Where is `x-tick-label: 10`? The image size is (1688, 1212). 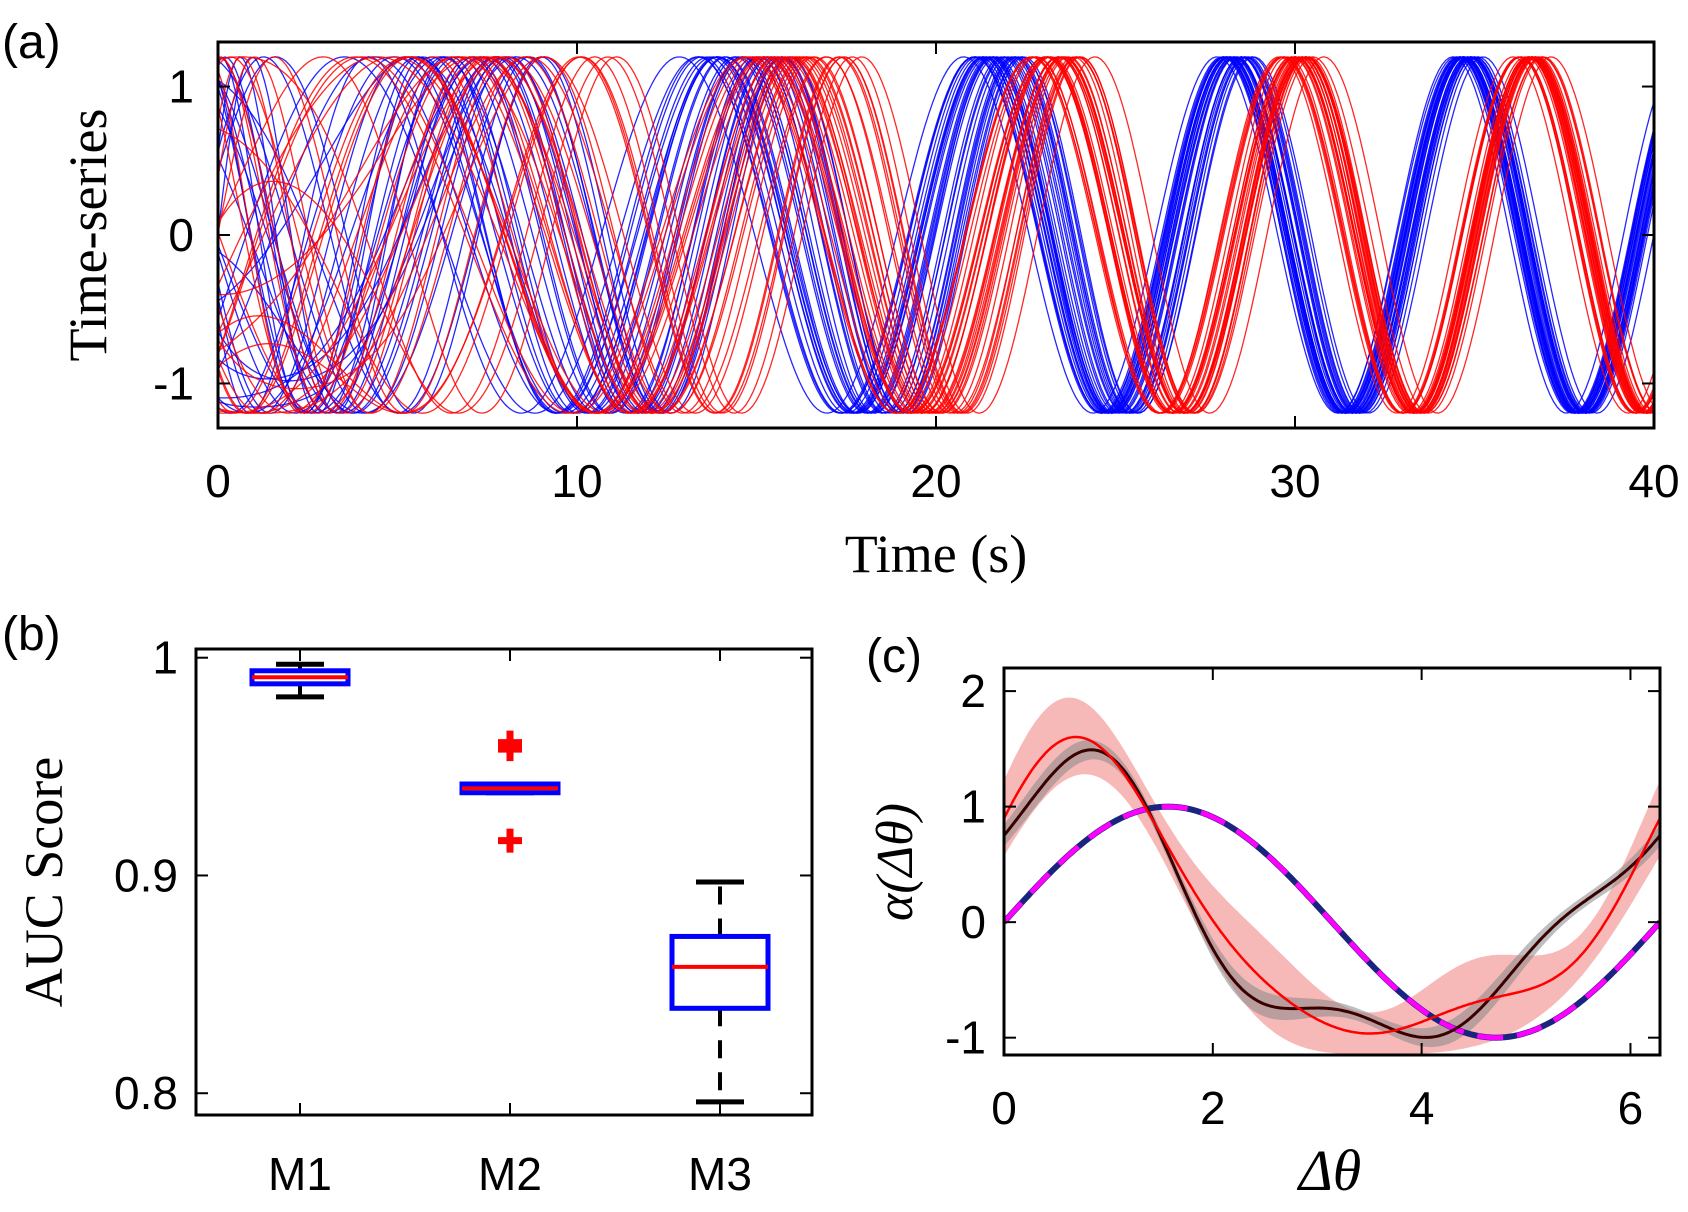
x-tick-label: 10 is located at coordinates (576, 481).